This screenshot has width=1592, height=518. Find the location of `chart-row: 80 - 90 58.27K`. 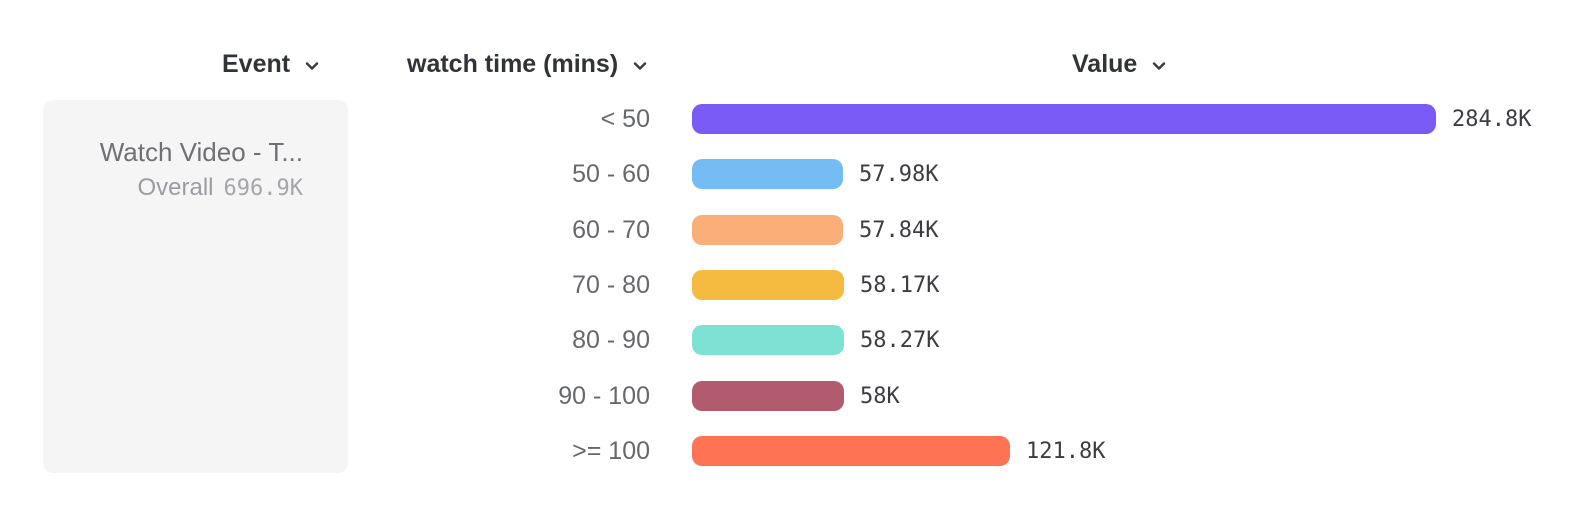

chart-row: 80 - 90 58.27K is located at coordinates (796, 340).